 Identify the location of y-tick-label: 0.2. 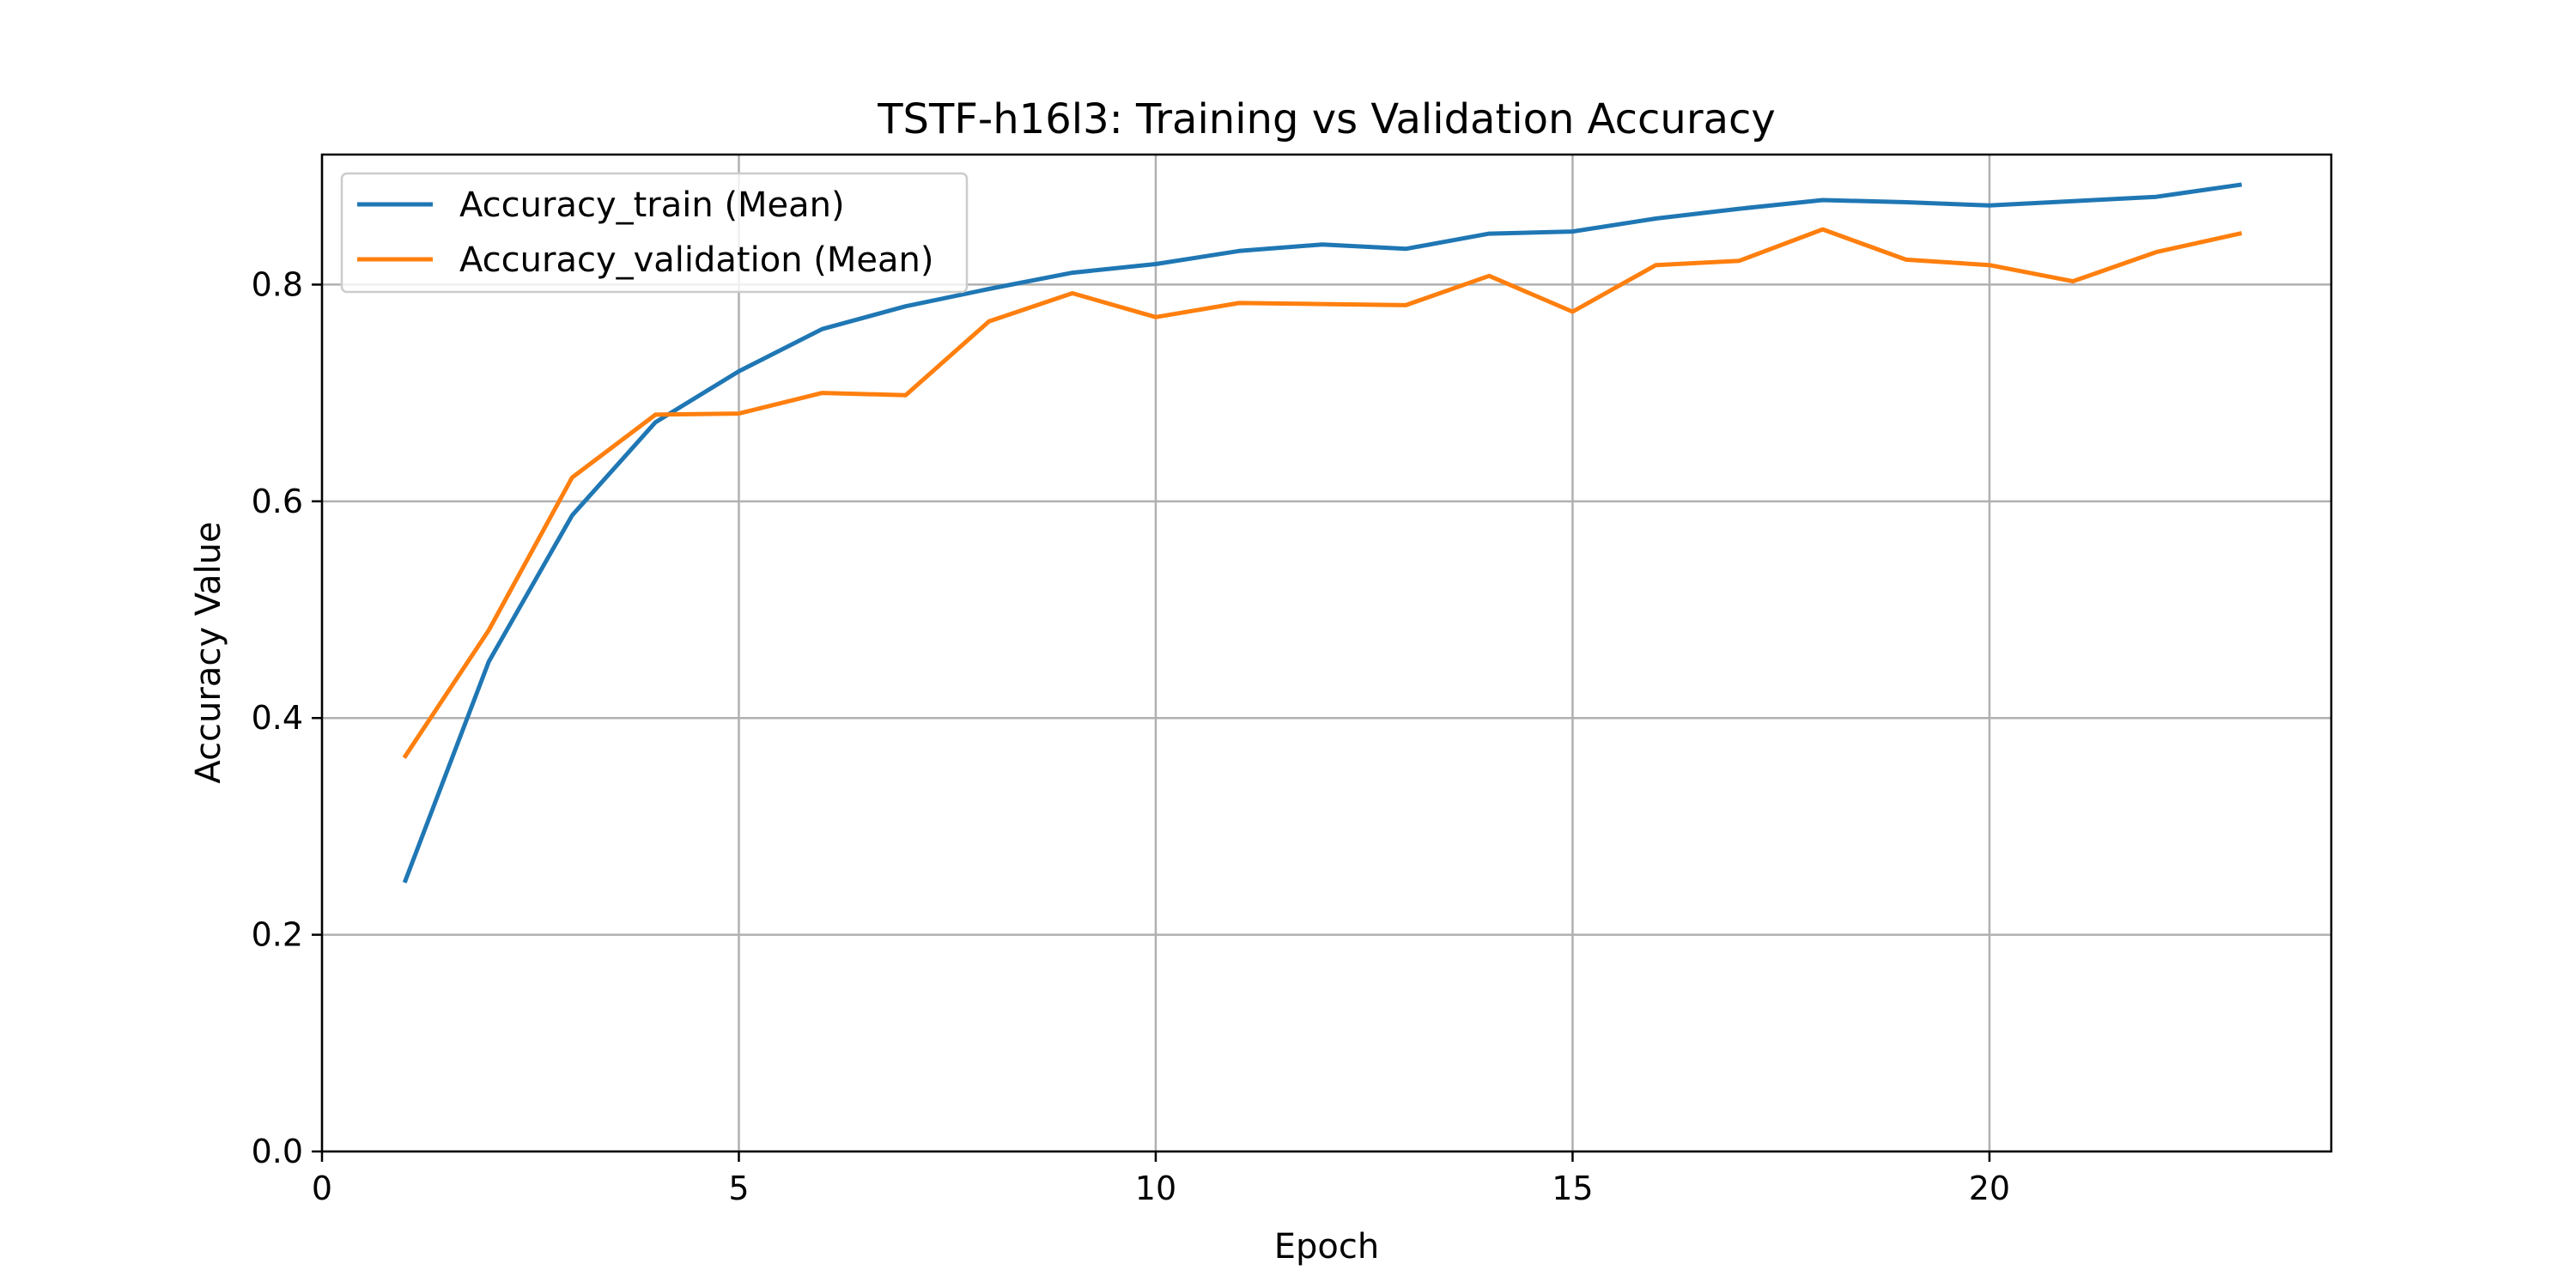
(278, 935).